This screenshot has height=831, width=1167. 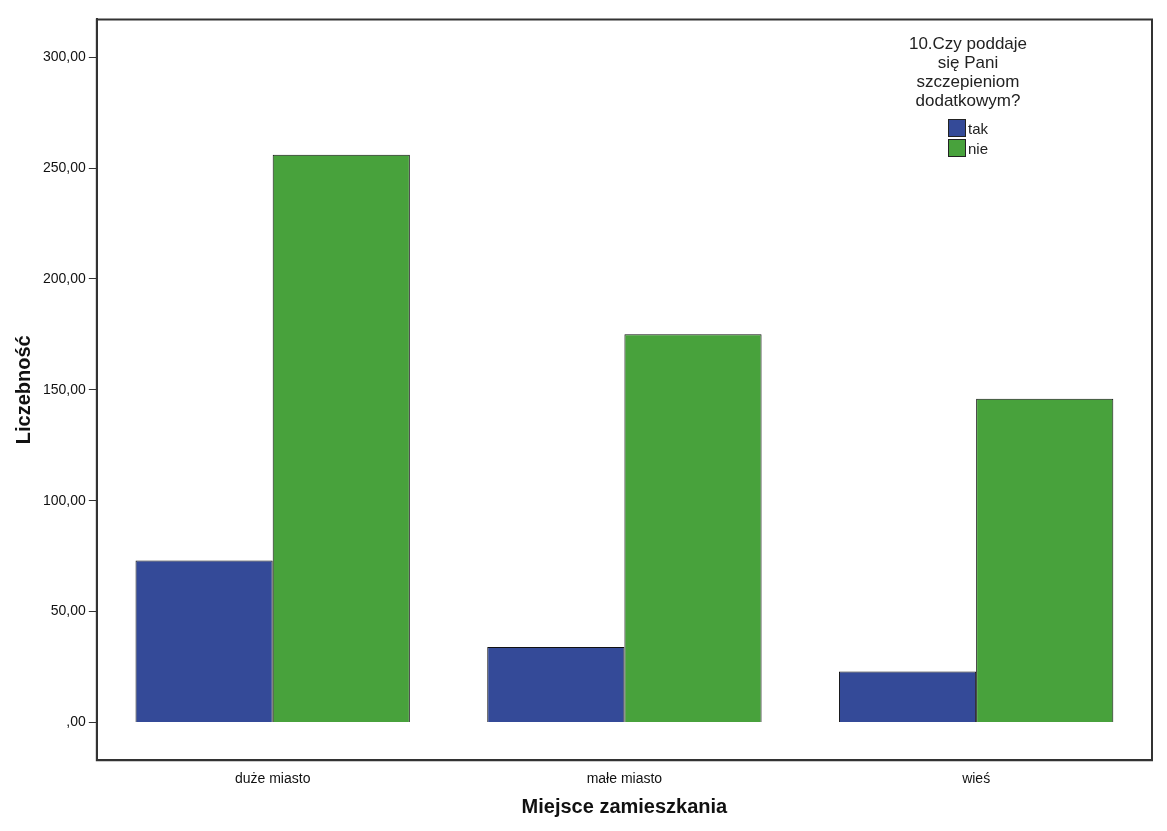 What do you see at coordinates (64, 388) in the screenshot?
I see `y-tick-label: 150,00` at bounding box center [64, 388].